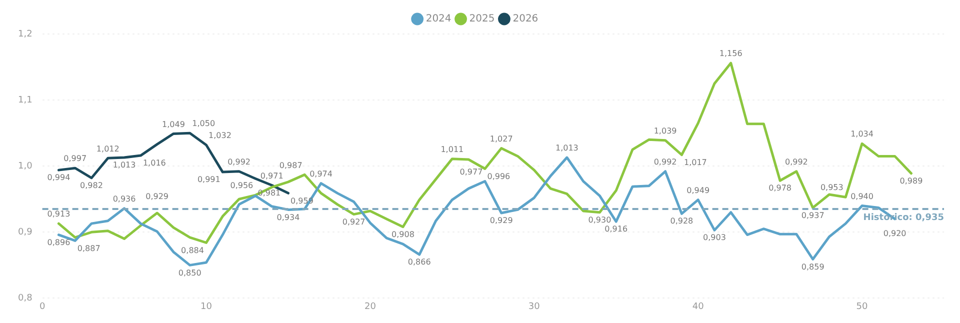  Describe the element at coordinates (698, 307) in the screenshot. I see `x-tick-label: 40` at that location.